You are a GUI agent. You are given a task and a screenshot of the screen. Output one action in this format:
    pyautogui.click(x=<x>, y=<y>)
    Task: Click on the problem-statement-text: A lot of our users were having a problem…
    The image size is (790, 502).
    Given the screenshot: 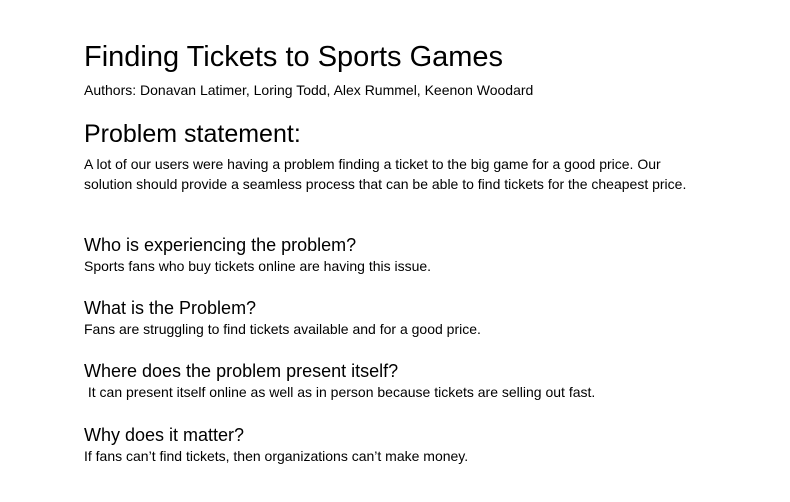 What is the action you would take?
    pyautogui.click(x=385, y=174)
    